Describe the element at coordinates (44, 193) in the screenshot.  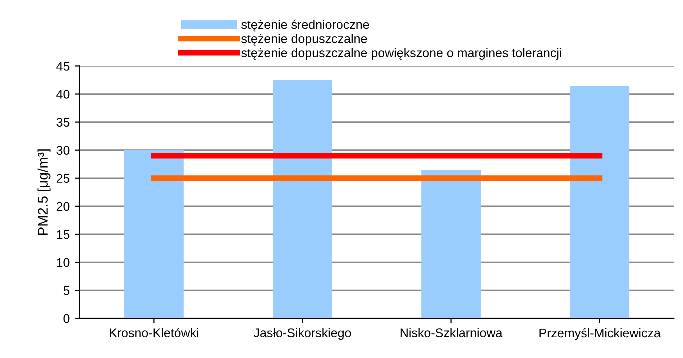
I see `y-axis-title: PM2.5 [μg/m³]` at that location.